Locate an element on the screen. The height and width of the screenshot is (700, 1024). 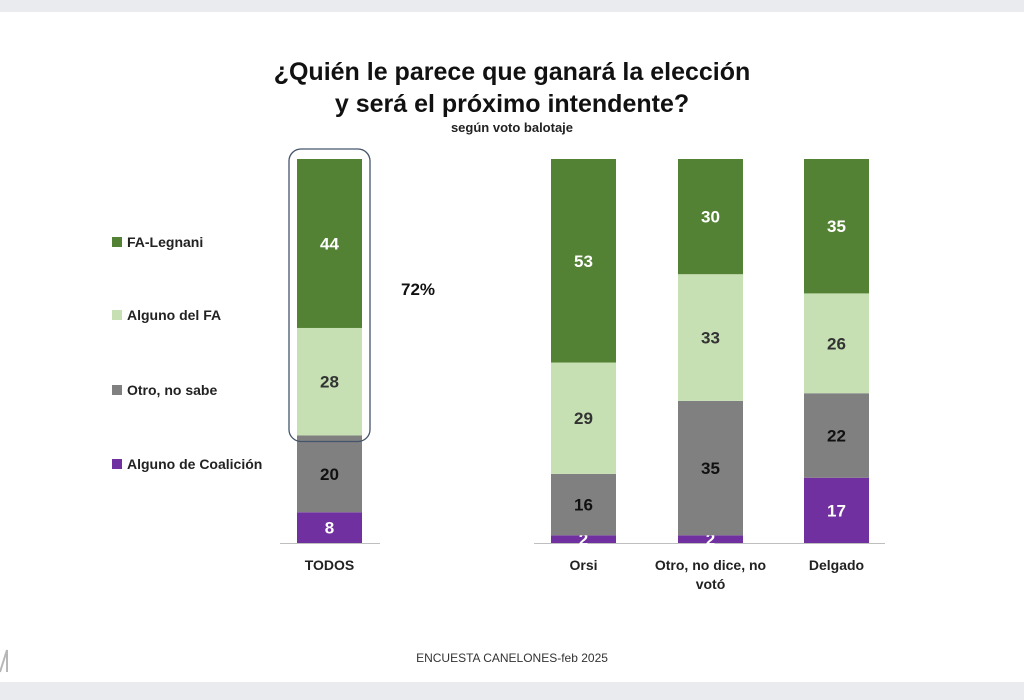
data-label-otro-no-dice-no-voto-alguno-de-coalicion: 2 is located at coordinates (710, 539).